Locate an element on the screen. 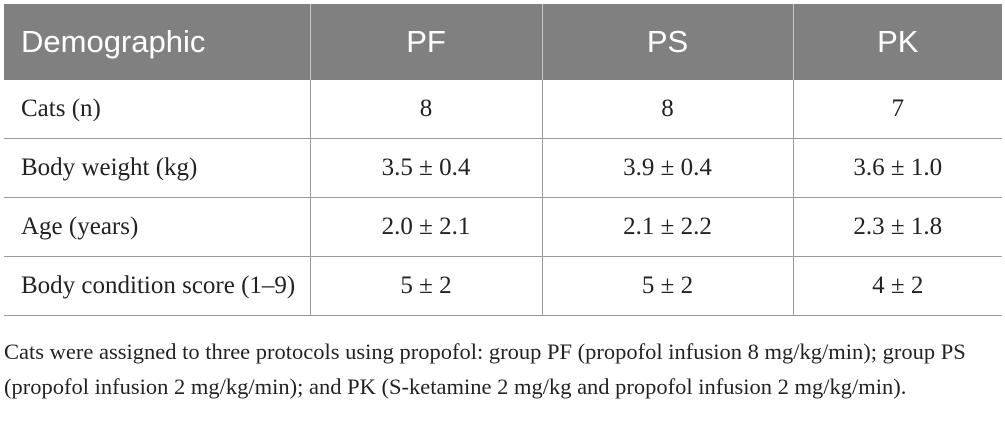 The image size is (1005, 446). cell-ps: 3.9 ± 0.4 is located at coordinates (667, 167).